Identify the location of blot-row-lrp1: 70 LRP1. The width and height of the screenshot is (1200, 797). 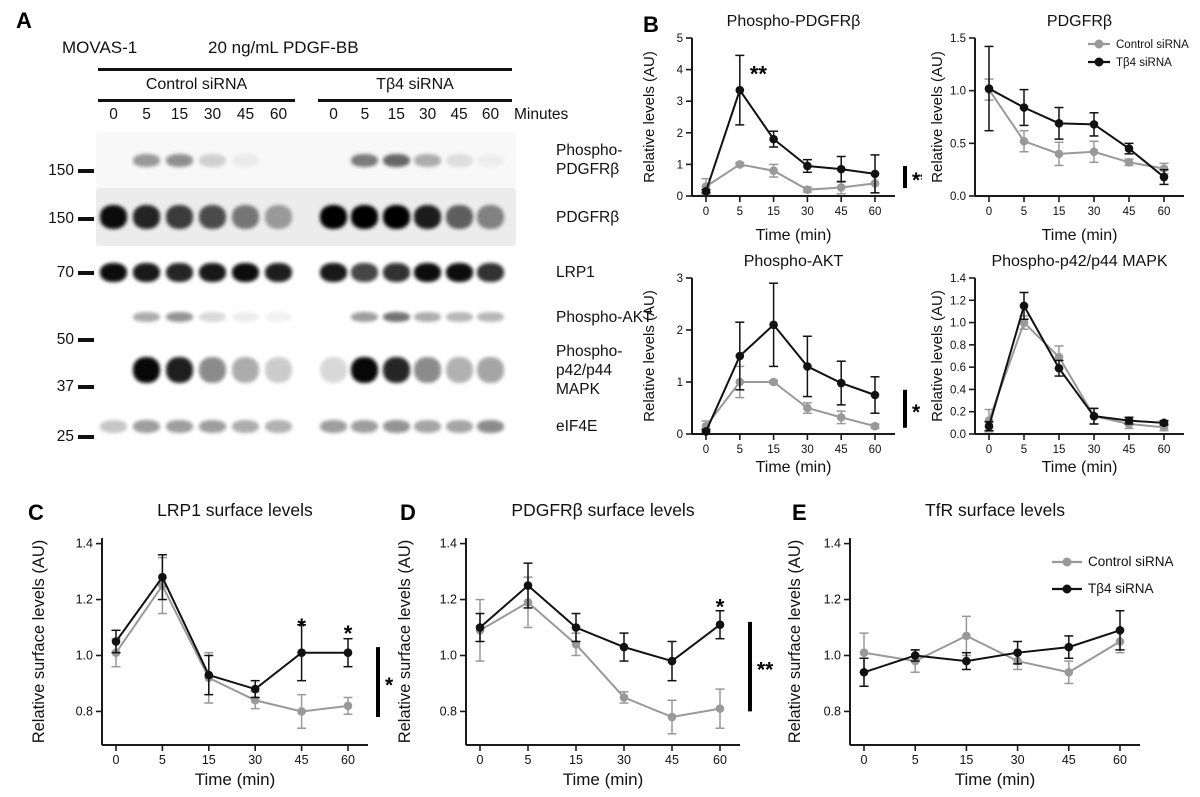
(345, 272).